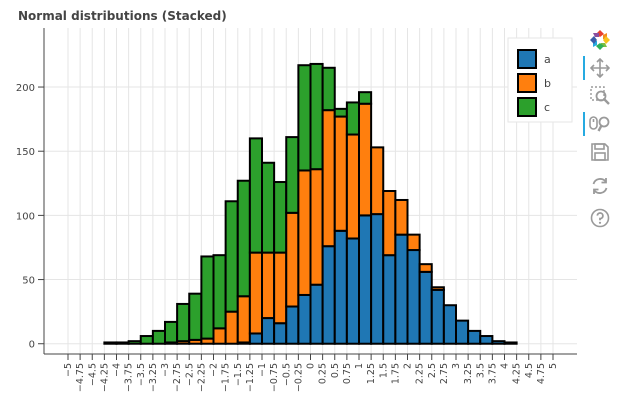 This screenshot has height=404, width=632. Describe the element at coordinates (286, 374) in the screenshot. I see `x-tick-label: −0.5` at that location.